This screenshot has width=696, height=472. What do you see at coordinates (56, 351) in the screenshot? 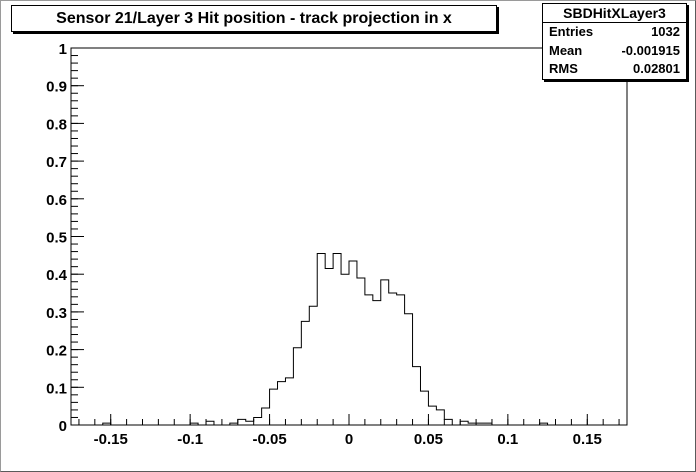
I see `y-tick-label: 0.2` at bounding box center [56, 351].